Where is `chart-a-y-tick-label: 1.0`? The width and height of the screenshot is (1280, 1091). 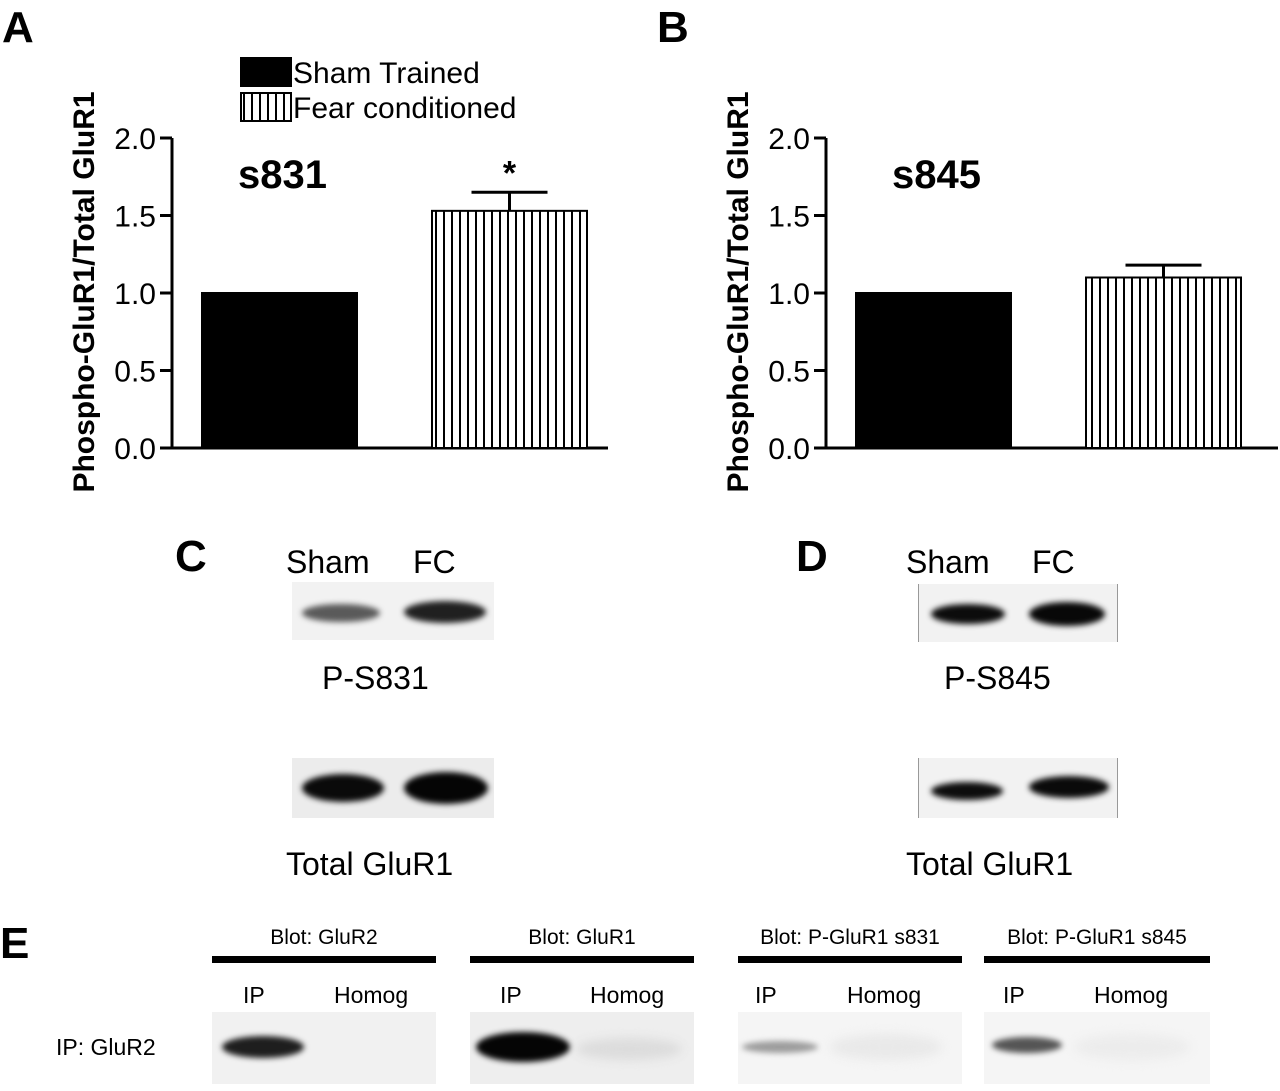
chart-a-y-tick-label: 1.0 is located at coordinates (135, 294).